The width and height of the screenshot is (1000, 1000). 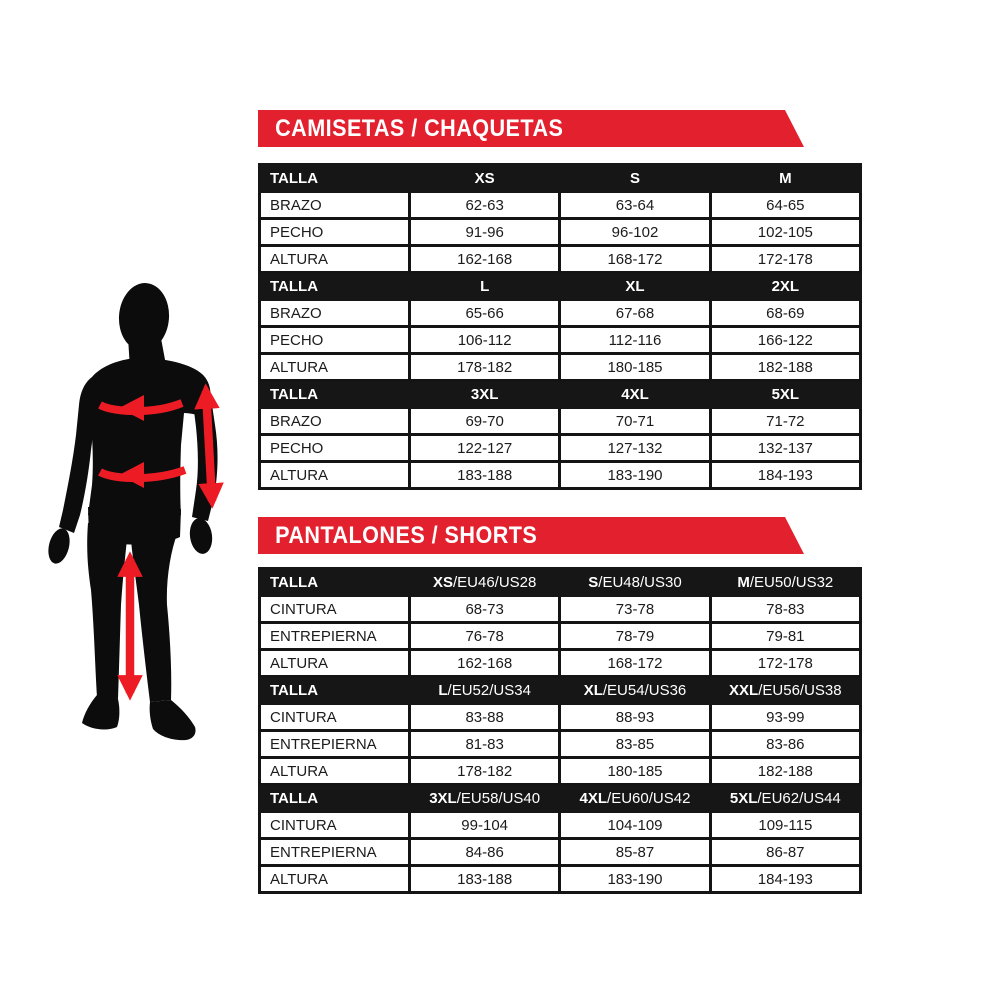 I want to click on shirts-section-banner: CAMISETAS / CHAQUETAS, so click(x=531, y=128).